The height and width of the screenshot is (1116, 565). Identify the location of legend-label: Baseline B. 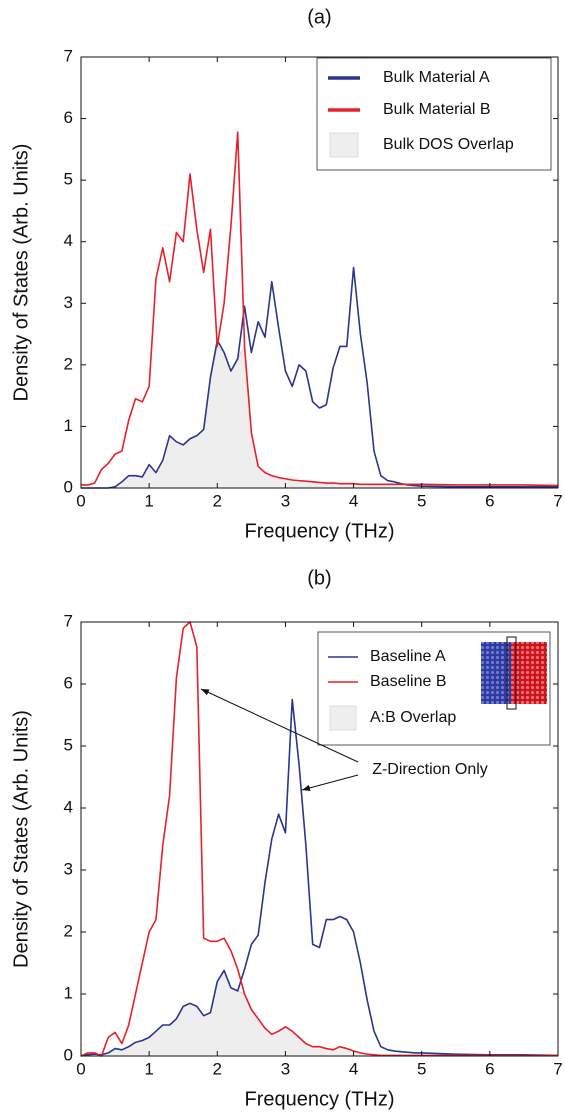
(408, 681).